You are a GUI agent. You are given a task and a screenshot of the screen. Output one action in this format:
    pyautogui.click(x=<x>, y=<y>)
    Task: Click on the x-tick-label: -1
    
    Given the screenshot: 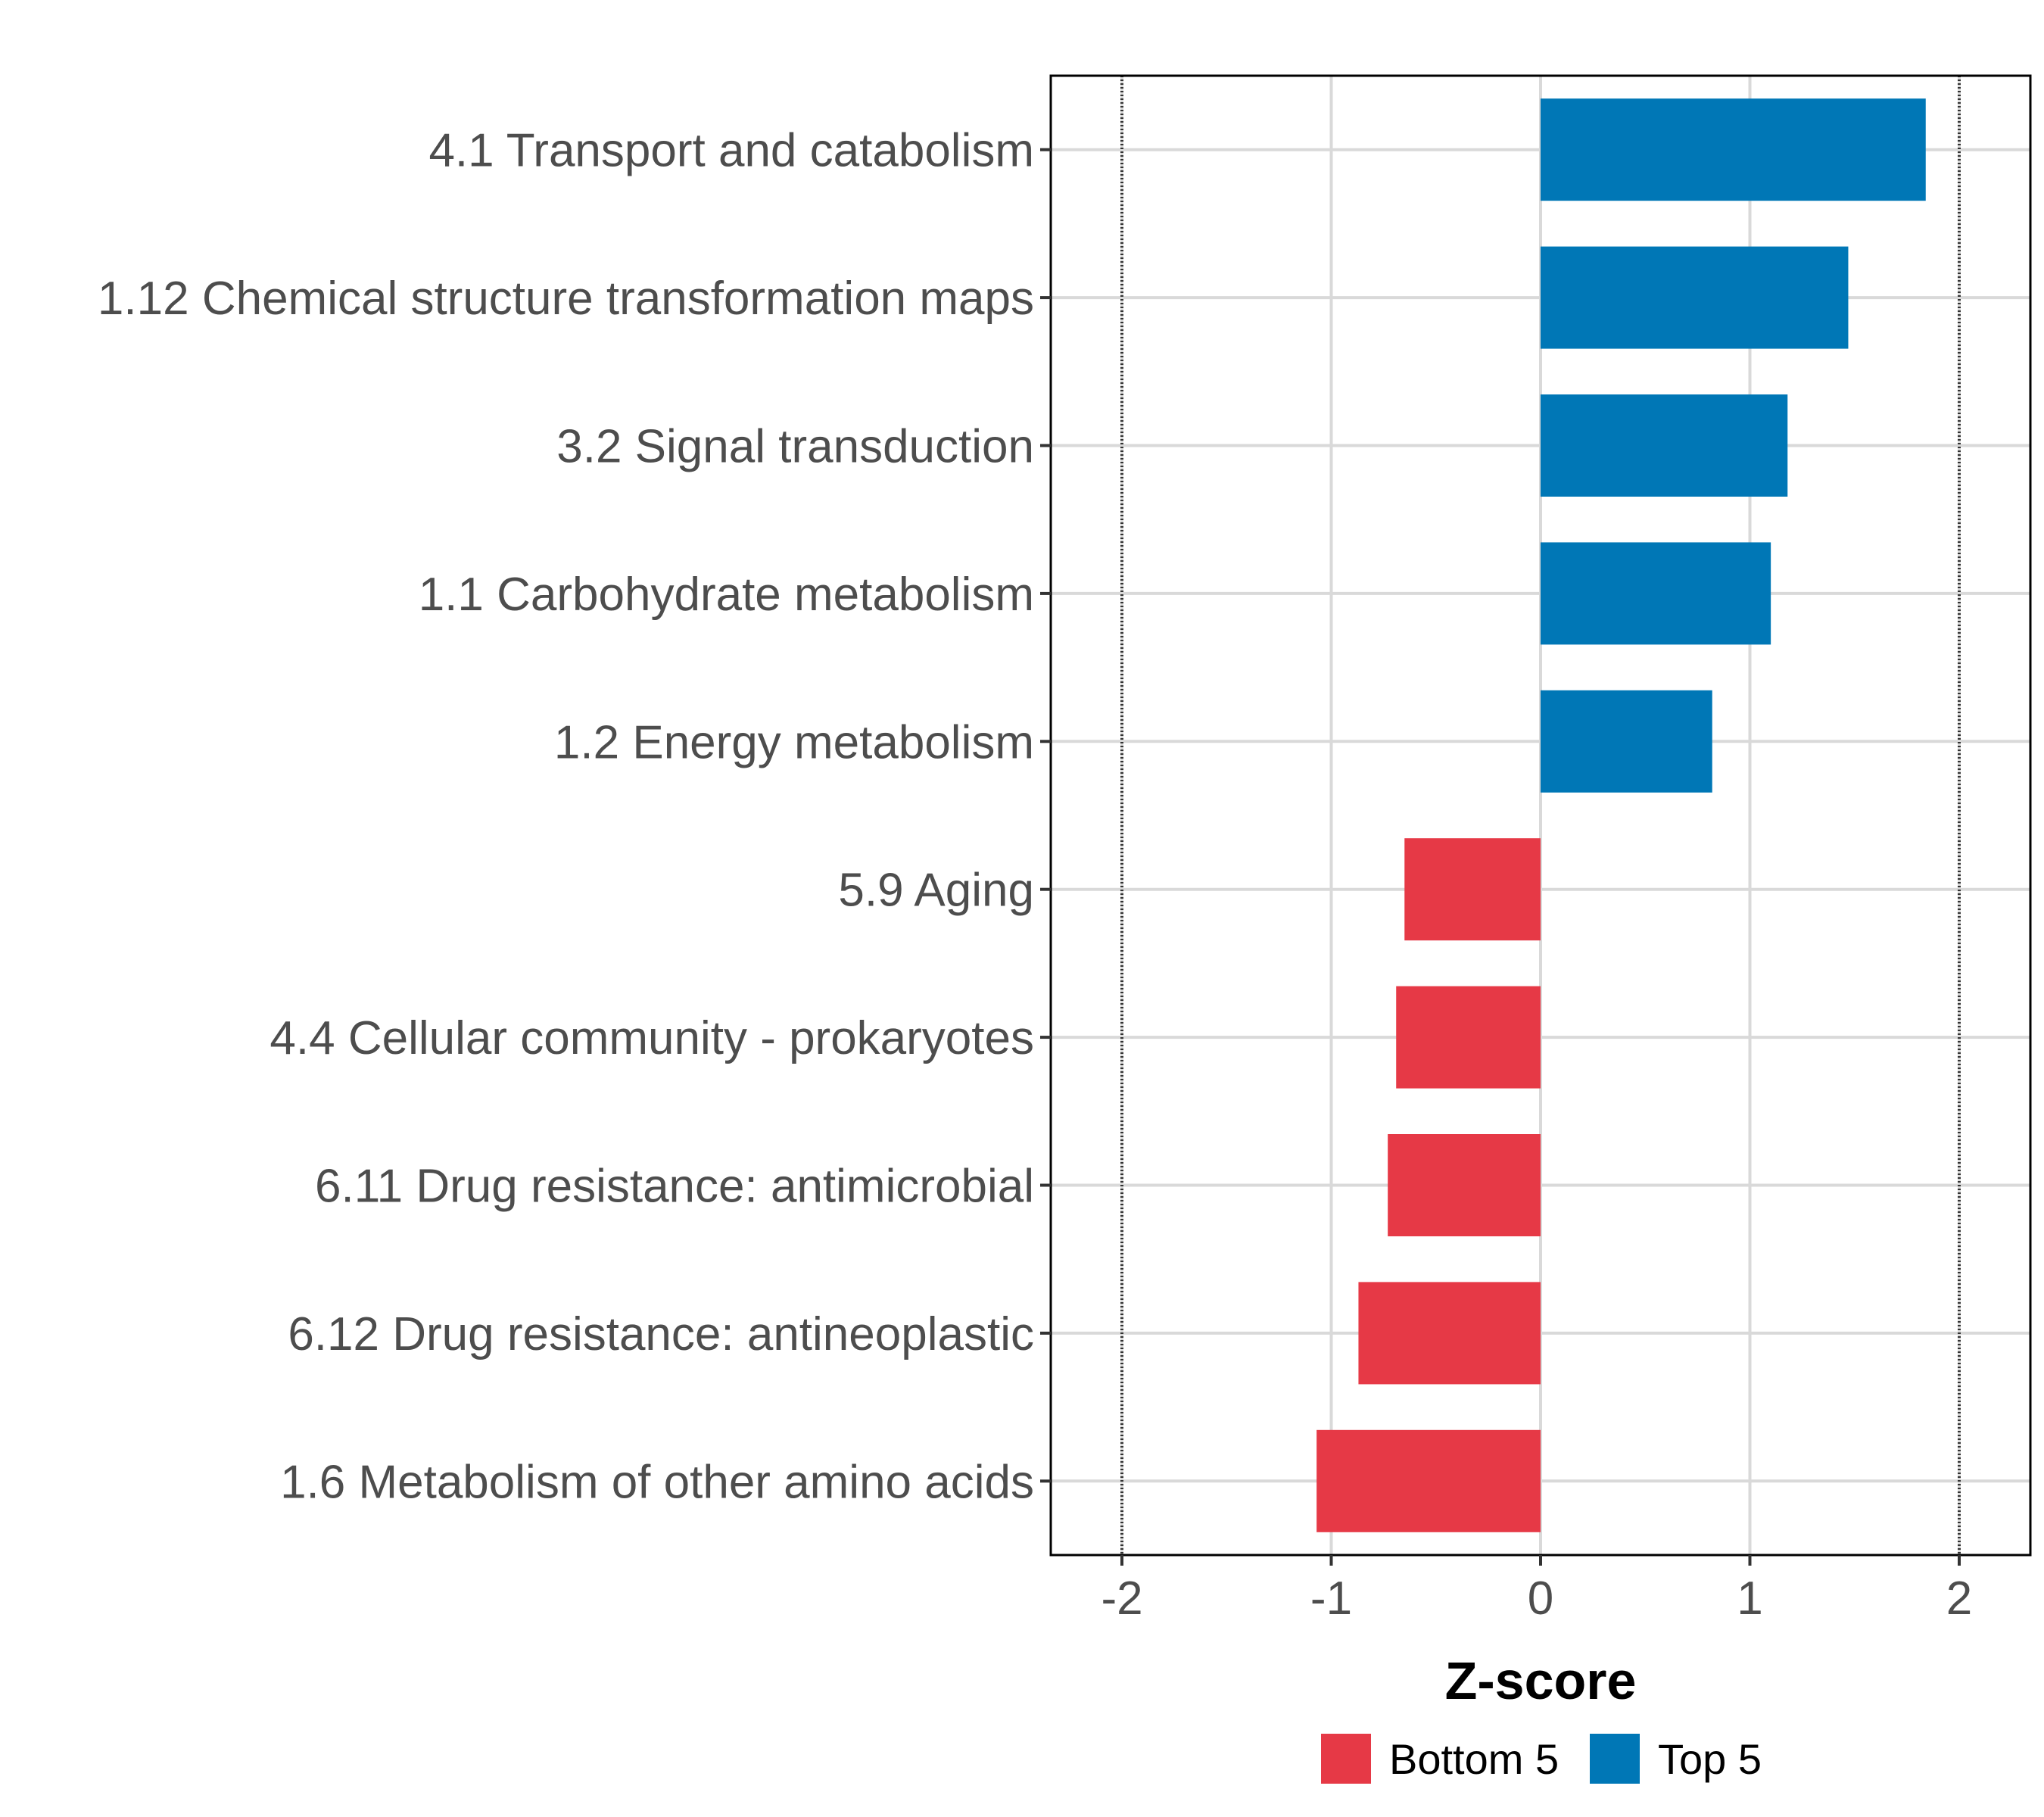 What is the action you would take?
    pyautogui.click(x=1331, y=1599)
    